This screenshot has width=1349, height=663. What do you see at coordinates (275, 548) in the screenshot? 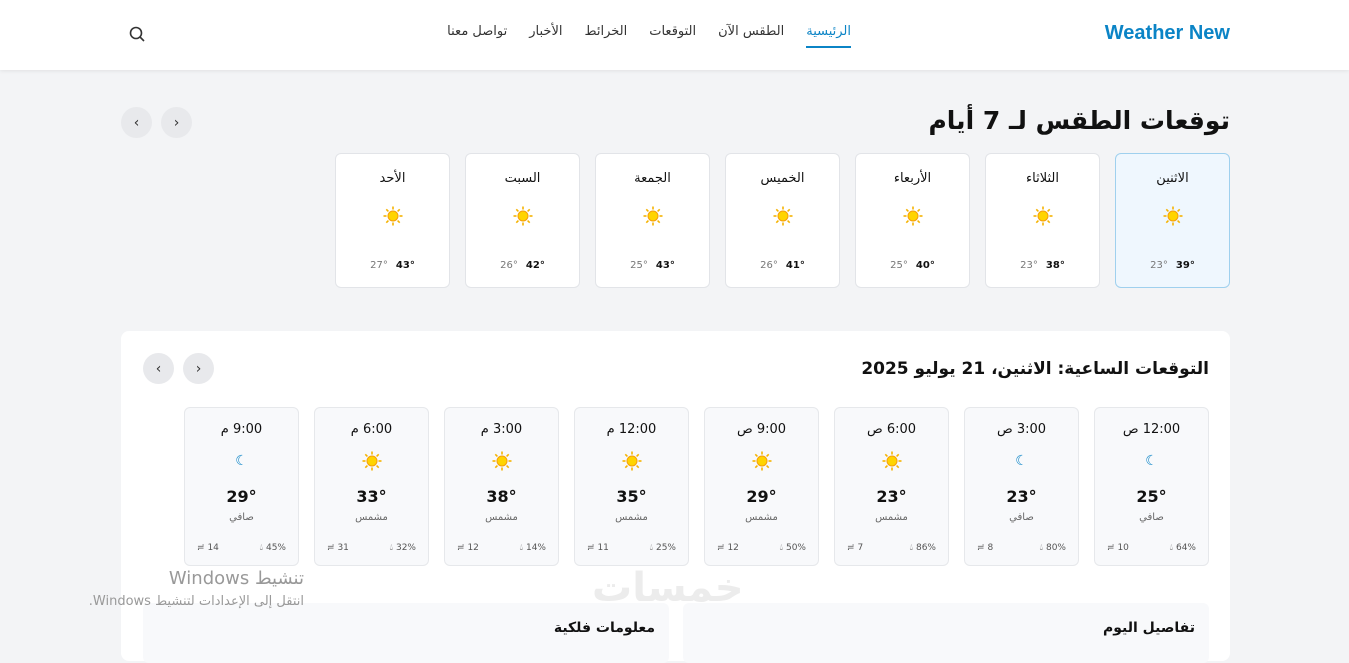
I see `humidity-value: 45%` at bounding box center [275, 548].